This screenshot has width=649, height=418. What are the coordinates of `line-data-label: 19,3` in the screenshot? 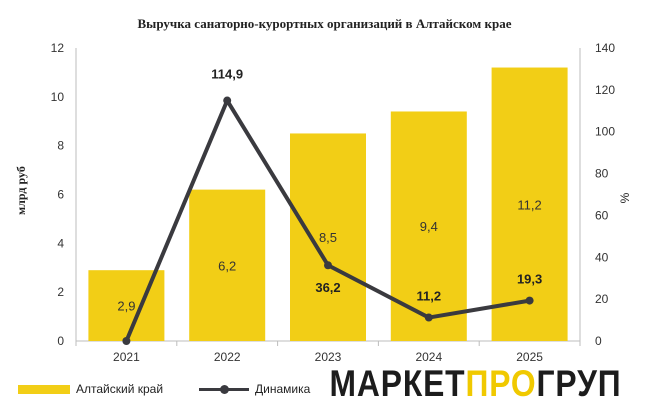 It's located at (529, 279).